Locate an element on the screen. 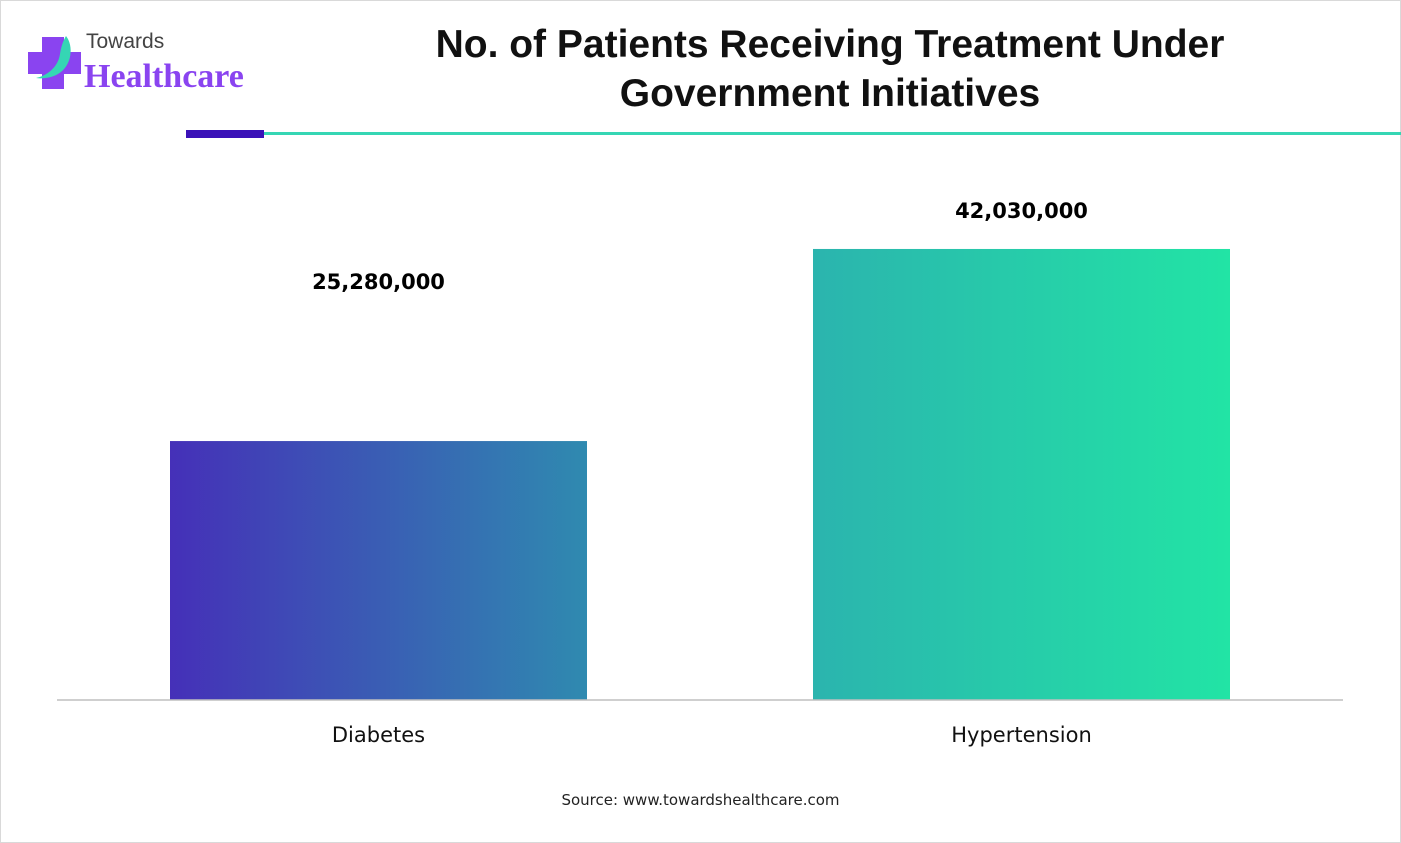 Image resolution: width=1401 pixels, height=843 pixels. data-label: 25,280,000 is located at coordinates (378, 282).